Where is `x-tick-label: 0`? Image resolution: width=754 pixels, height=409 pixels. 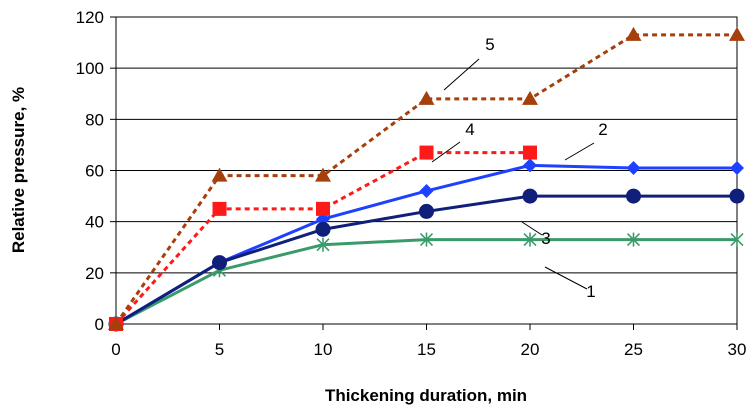 x-tick-label: 0 is located at coordinates (115, 349).